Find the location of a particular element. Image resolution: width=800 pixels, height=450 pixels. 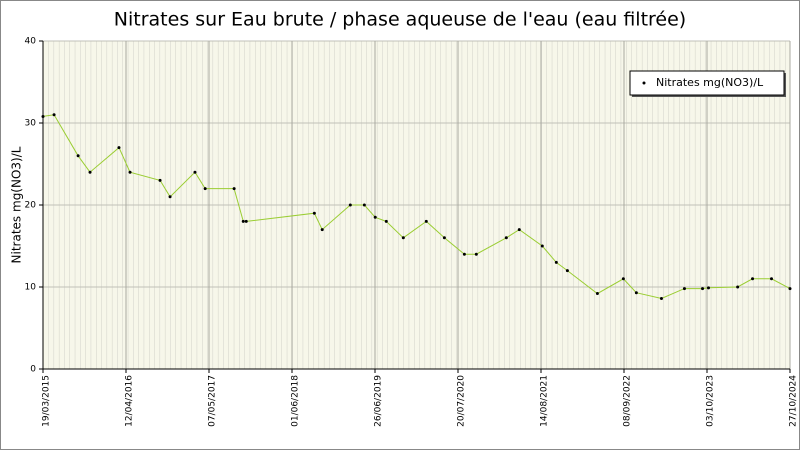

x-tick-label: 12/04/2016 is located at coordinates (130, 401).